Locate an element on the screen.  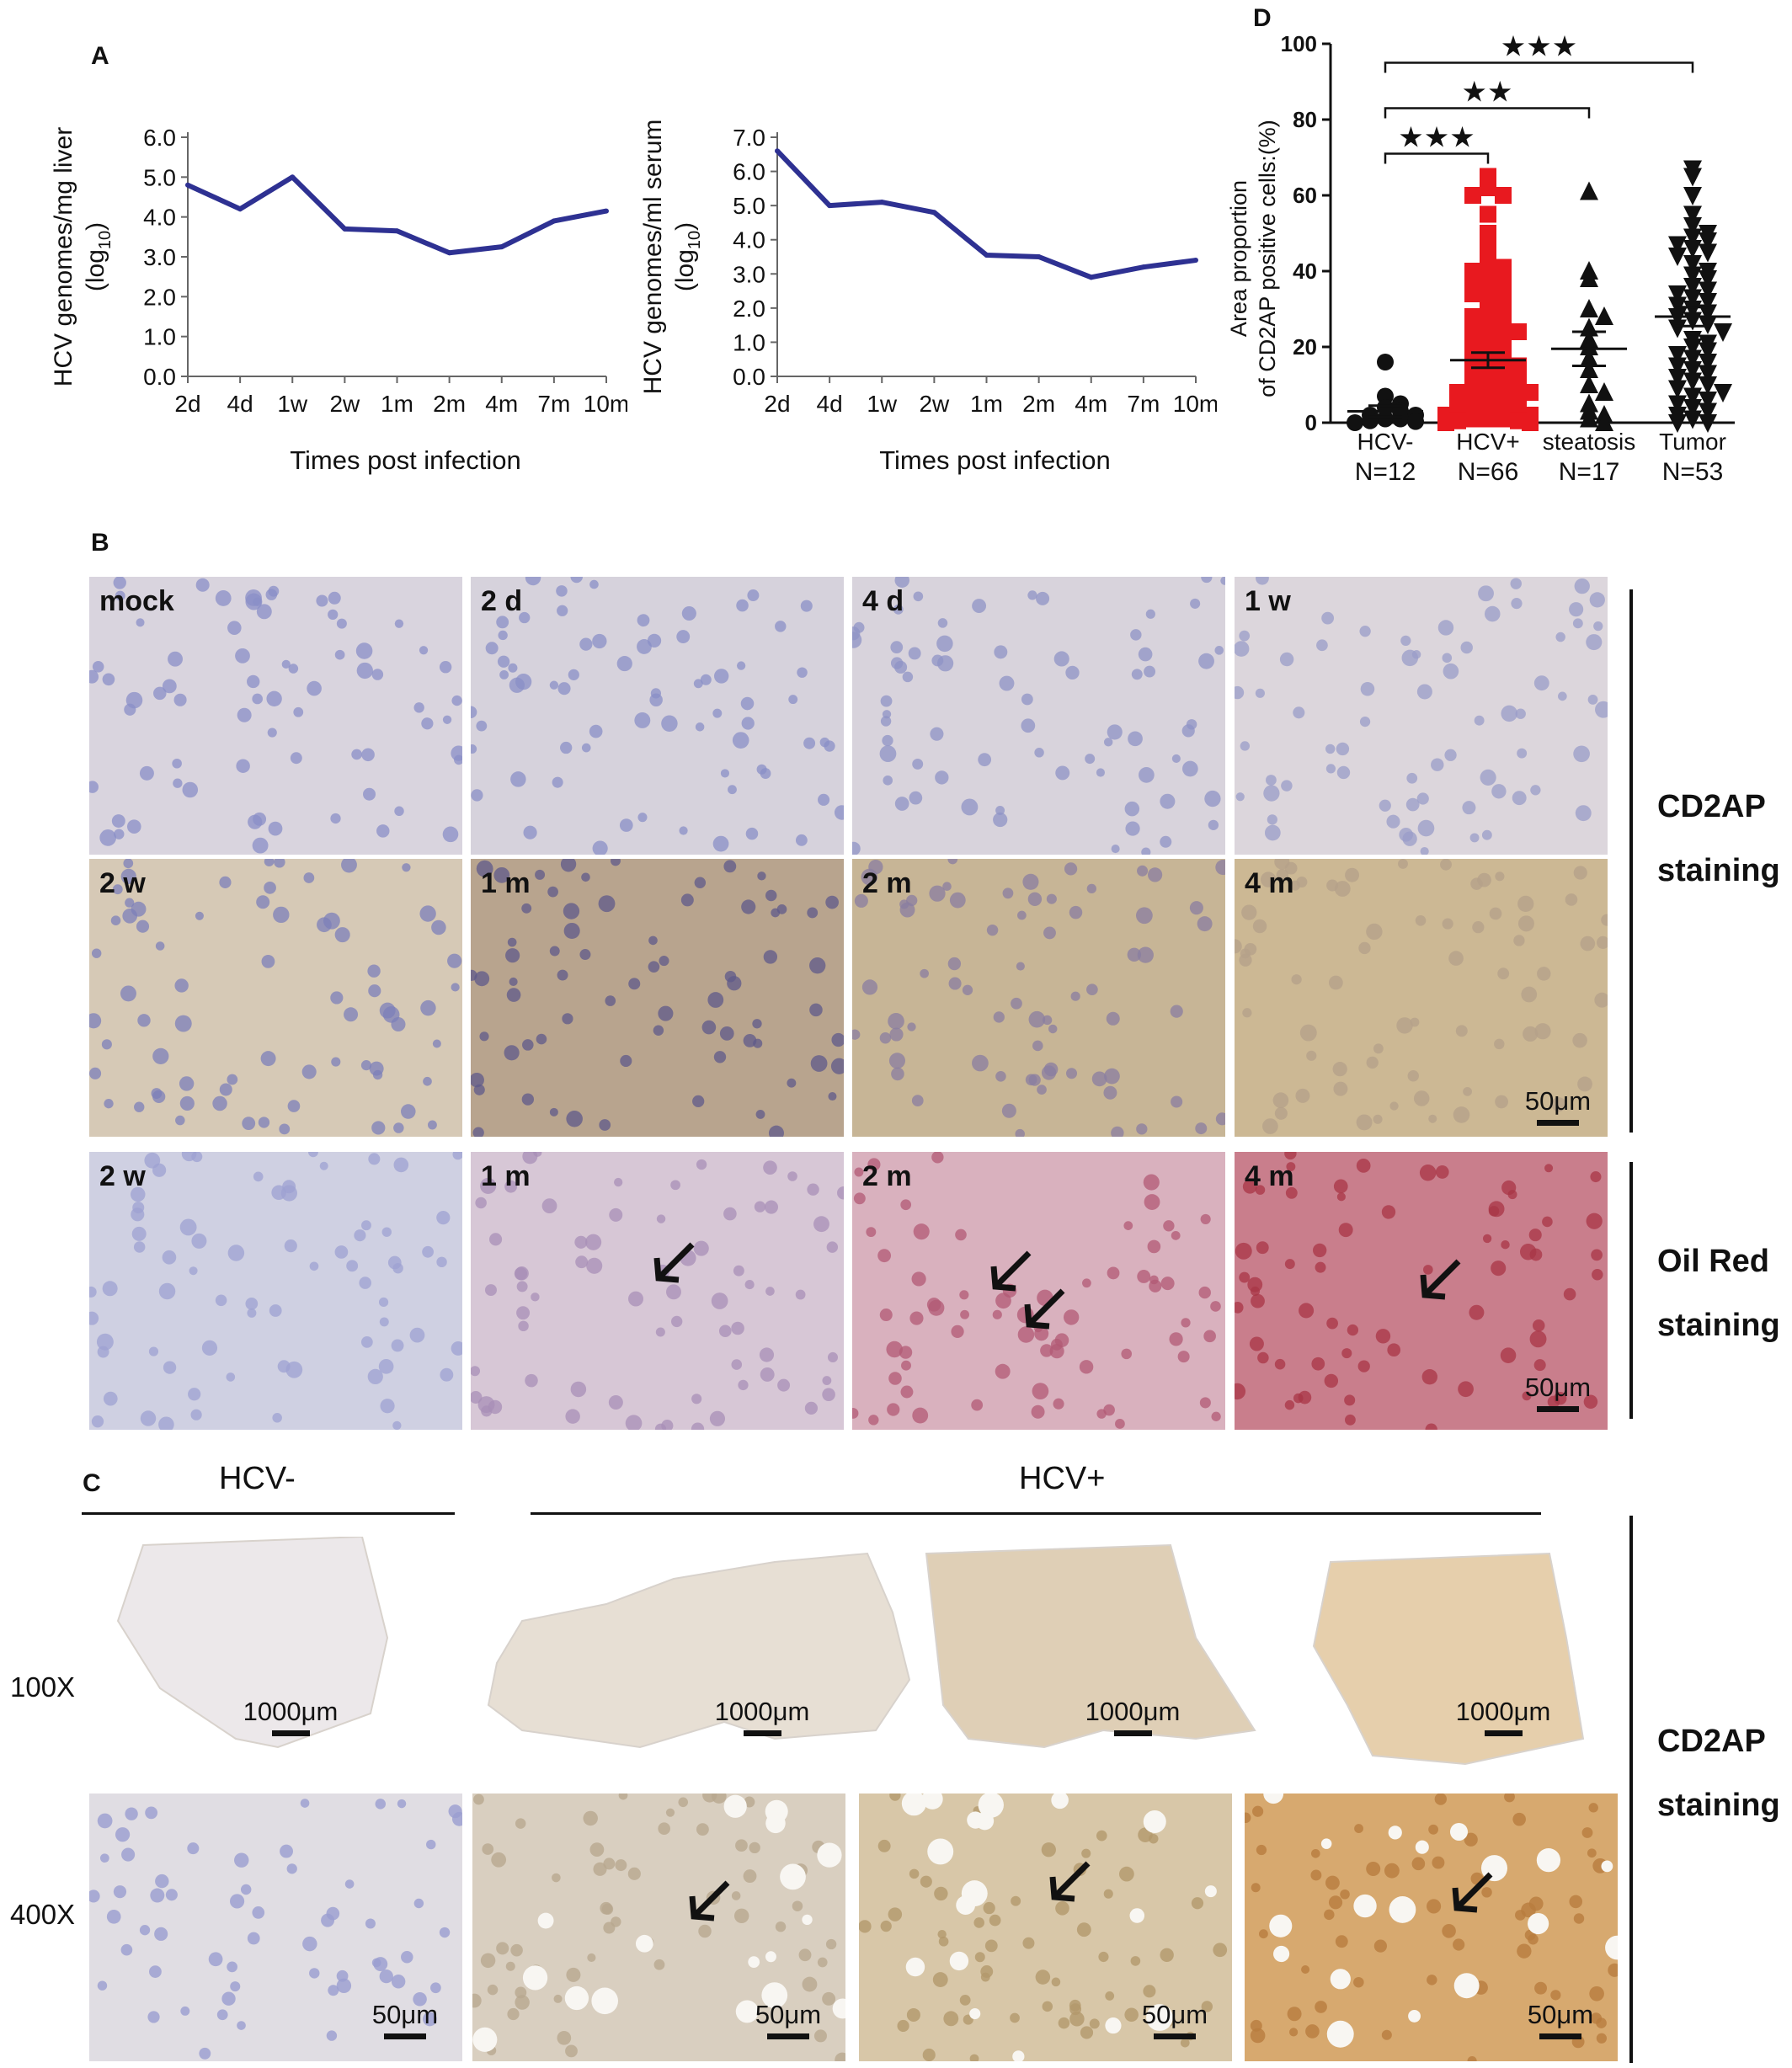
y-tick-label: 20 is located at coordinates (1305, 347).